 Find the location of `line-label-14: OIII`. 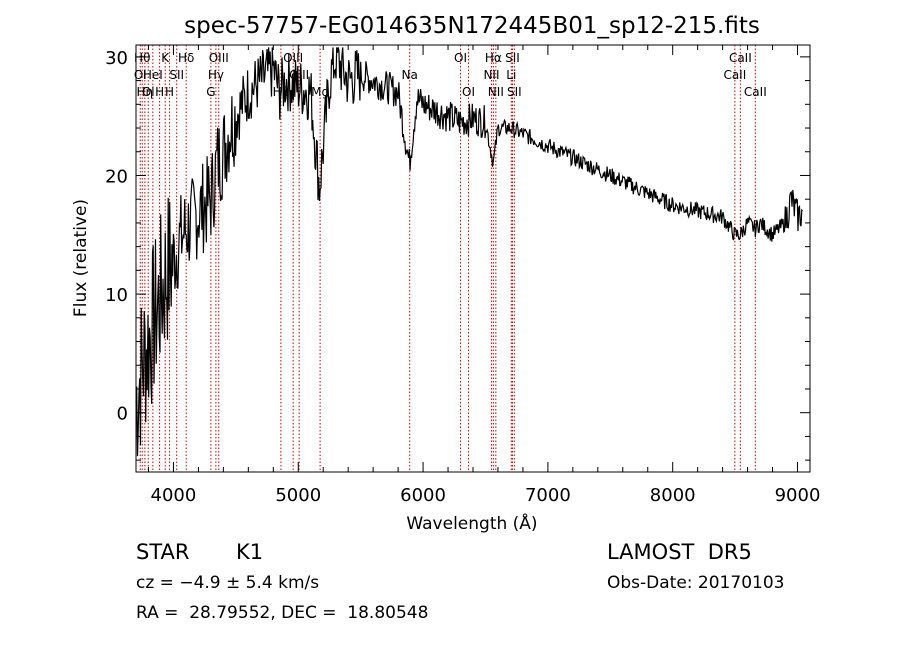

line-label-14: OIII is located at coordinates (293, 58).